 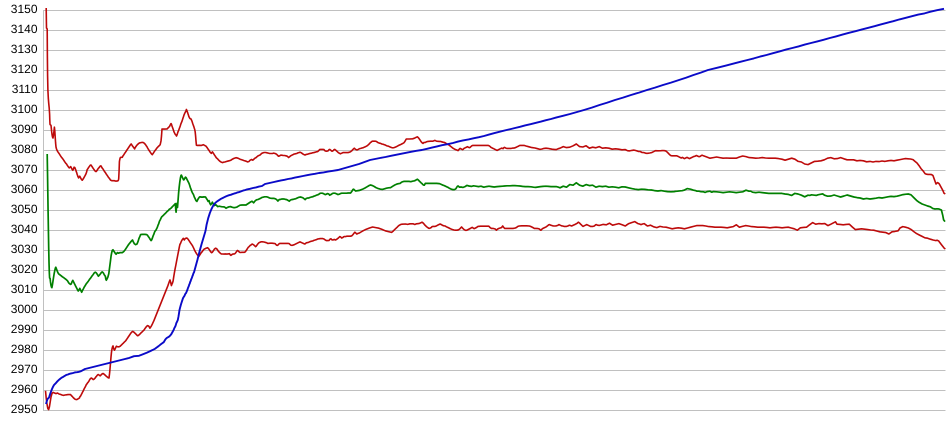 What do you see at coordinates (24, 409) in the screenshot?
I see `svg-text: 2950` at bounding box center [24, 409].